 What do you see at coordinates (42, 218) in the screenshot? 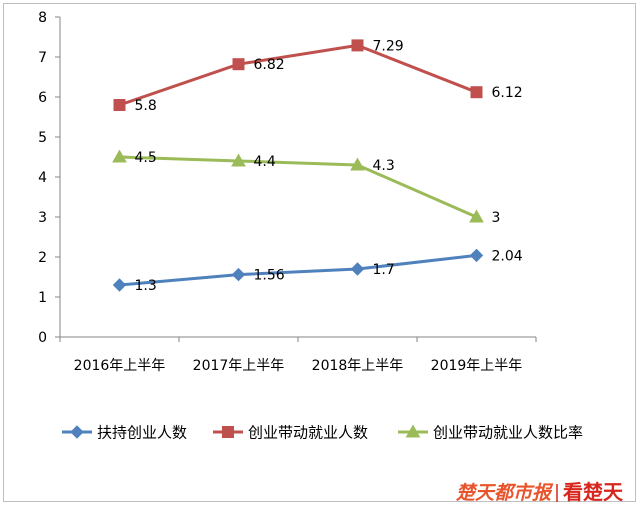
I see `y-tick-label: 3` at bounding box center [42, 218].